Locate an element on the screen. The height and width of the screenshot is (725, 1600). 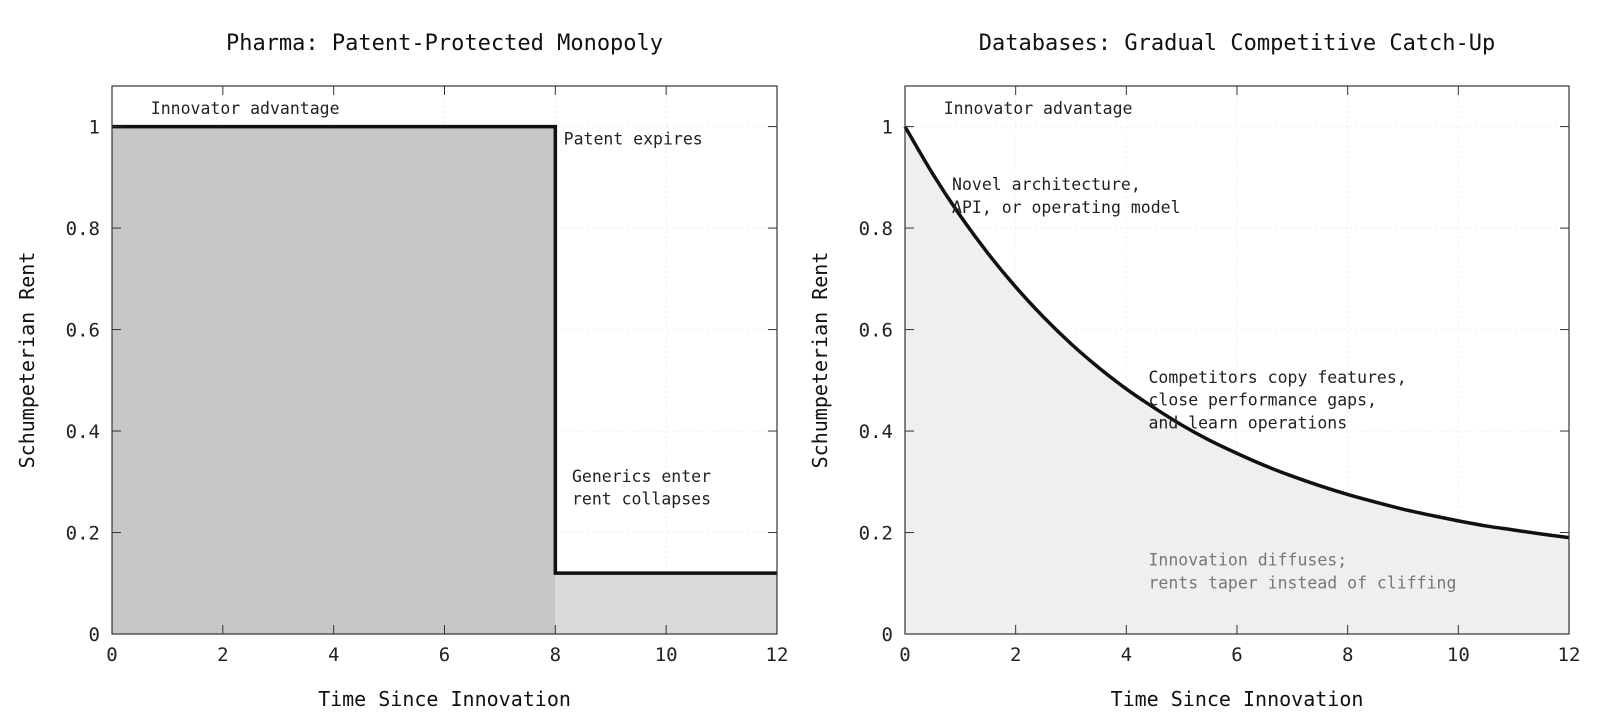
annotation-text: and learn operations is located at coordinates (1247, 423).